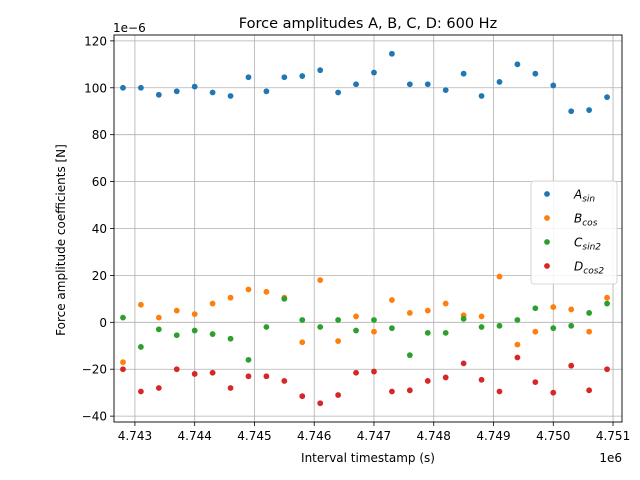 The width and height of the screenshot is (640, 480). What do you see at coordinates (254, 436) in the screenshot?
I see `x-tick-label: 4.745` at bounding box center [254, 436].